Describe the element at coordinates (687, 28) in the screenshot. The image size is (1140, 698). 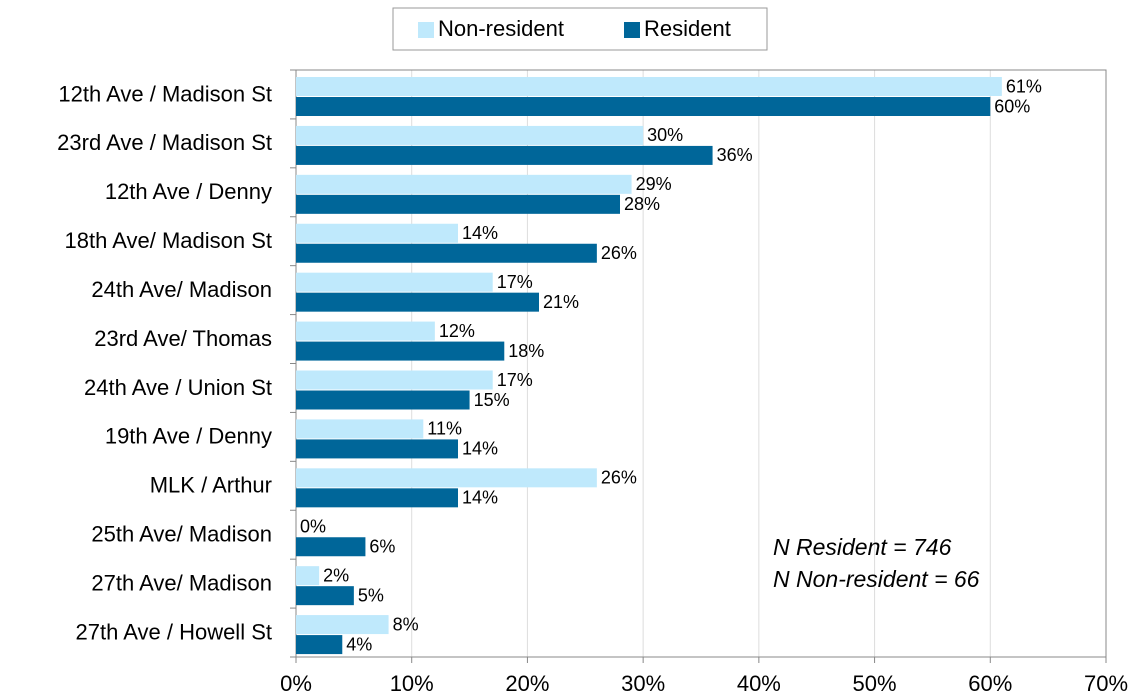
I see `legend-label: Resident` at that location.